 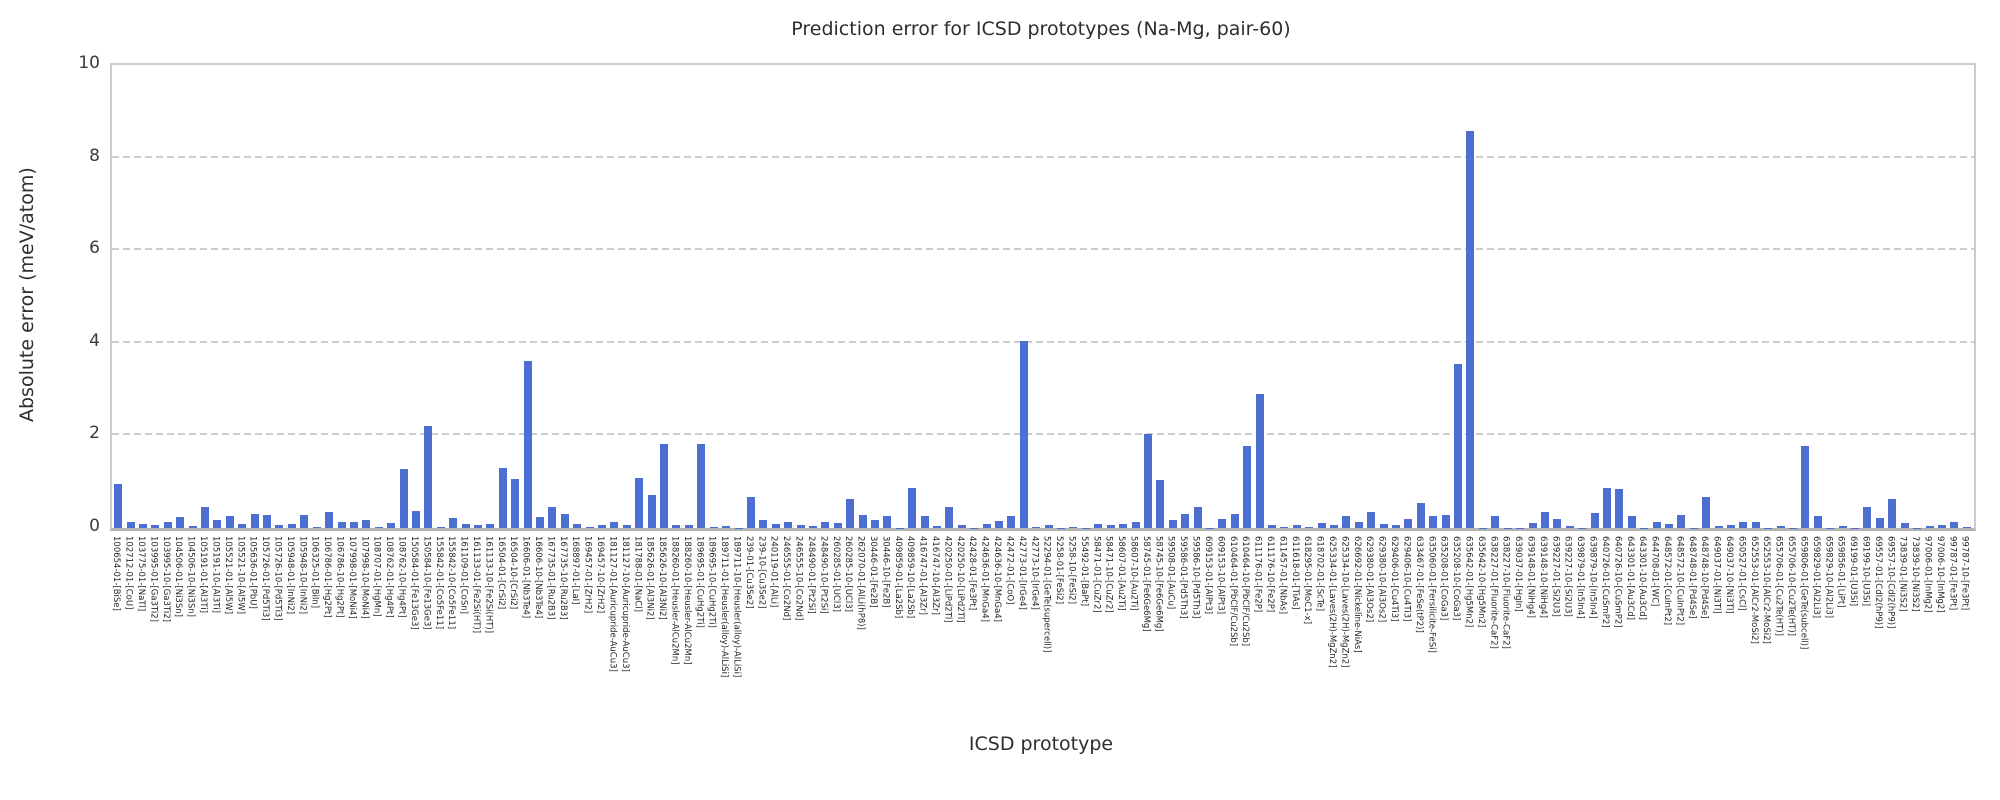 What do you see at coordinates (364, 624) in the screenshot?
I see `x-tick-slot: 107998-10-[MoNi4]` at bounding box center [364, 624].